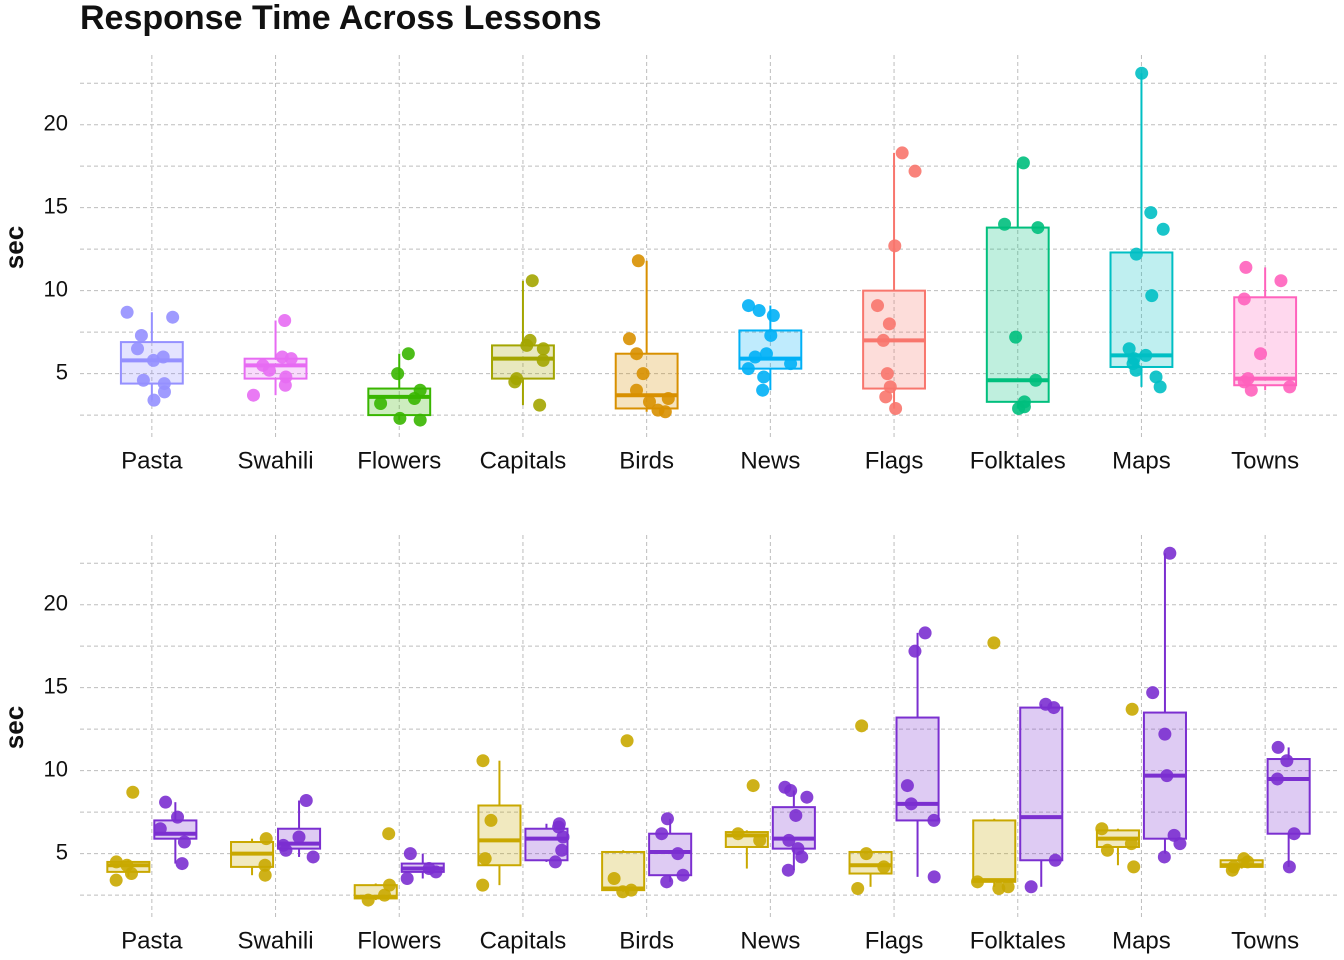 This screenshot has width=1344, height=960. I want to click on x-tick-label: Maps, so click(1141, 460).